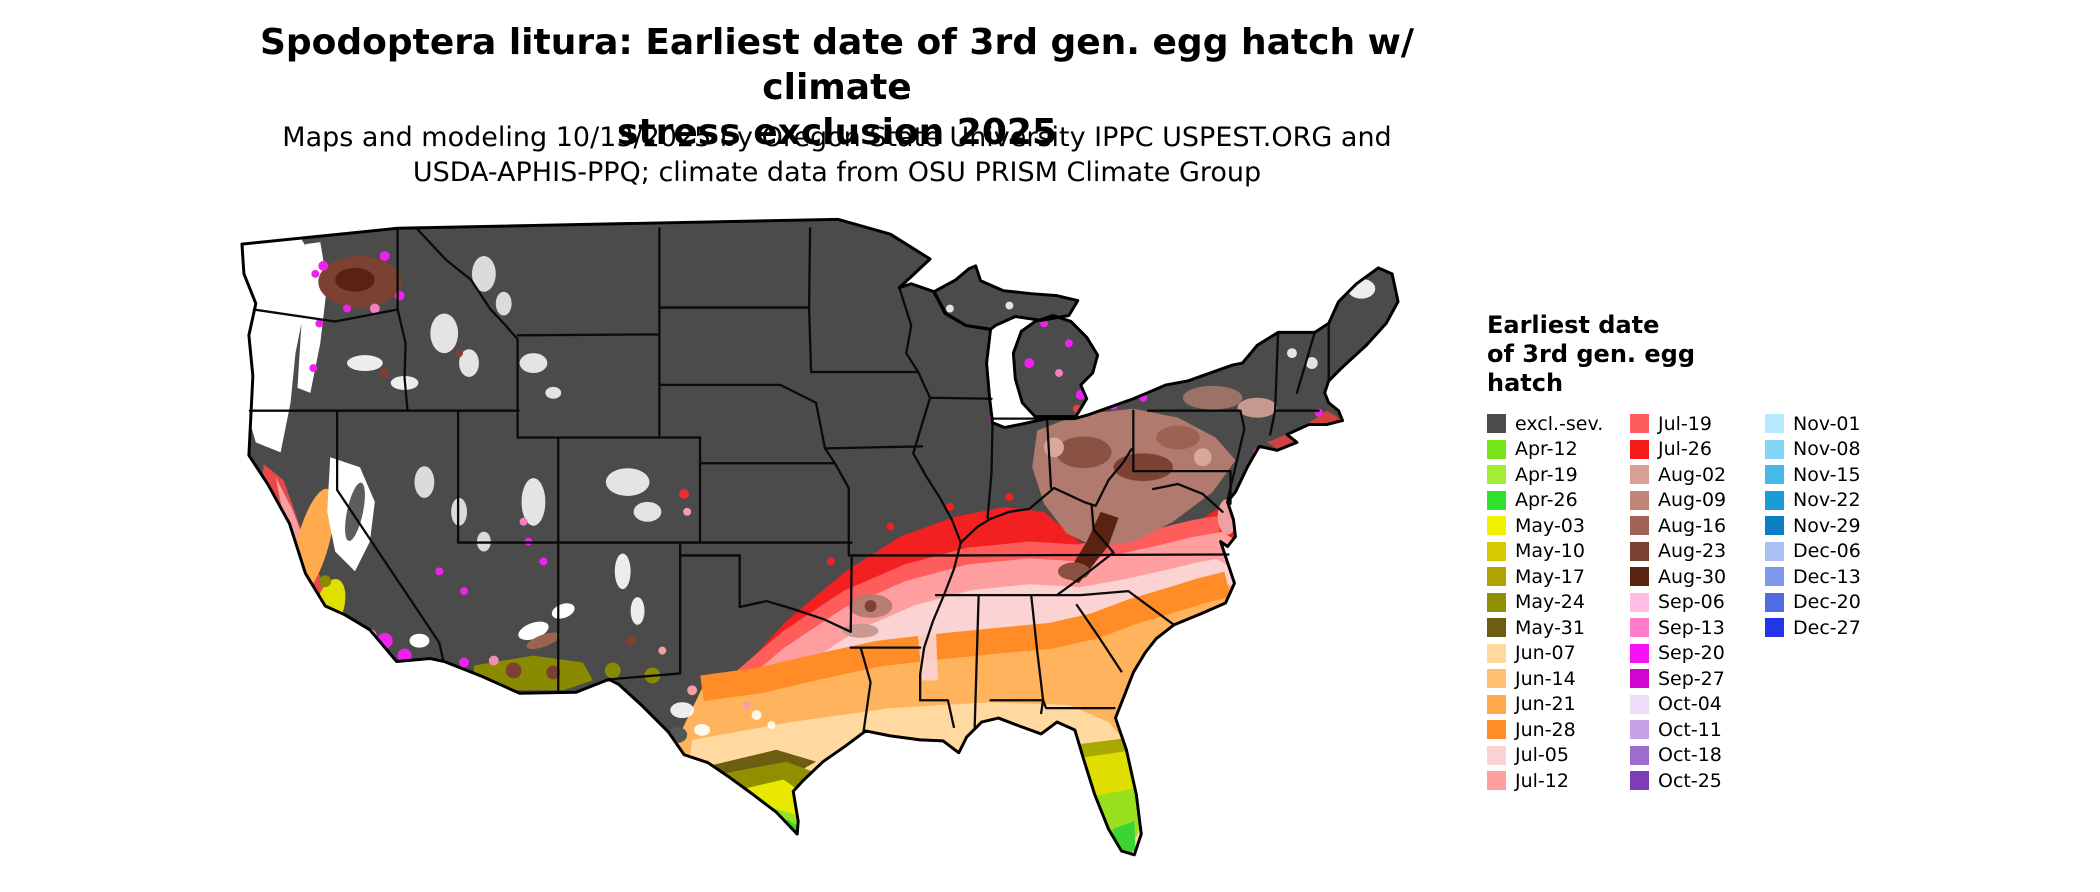  I want to click on legend-row: Dec-06, so click(1826, 552).